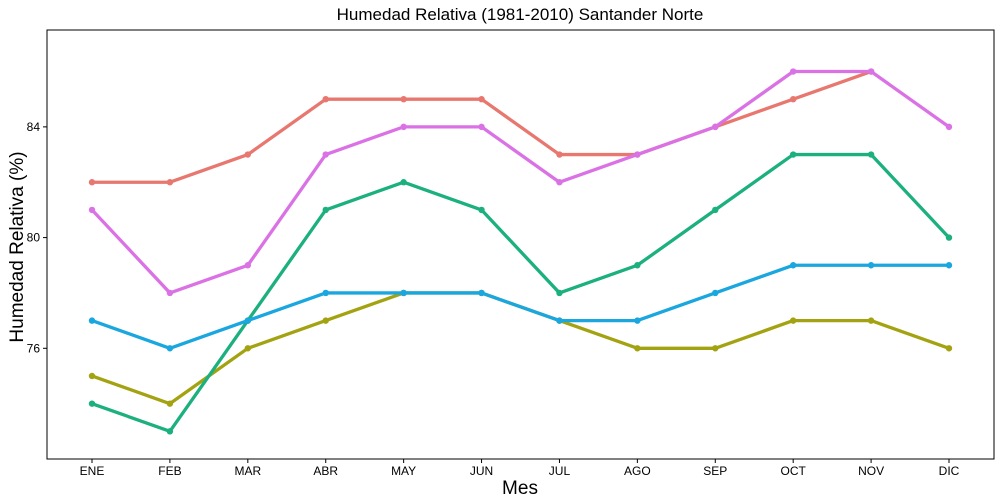  Describe the element at coordinates (794, 471) in the screenshot. I see `x-tick-label: OCT` at that location.